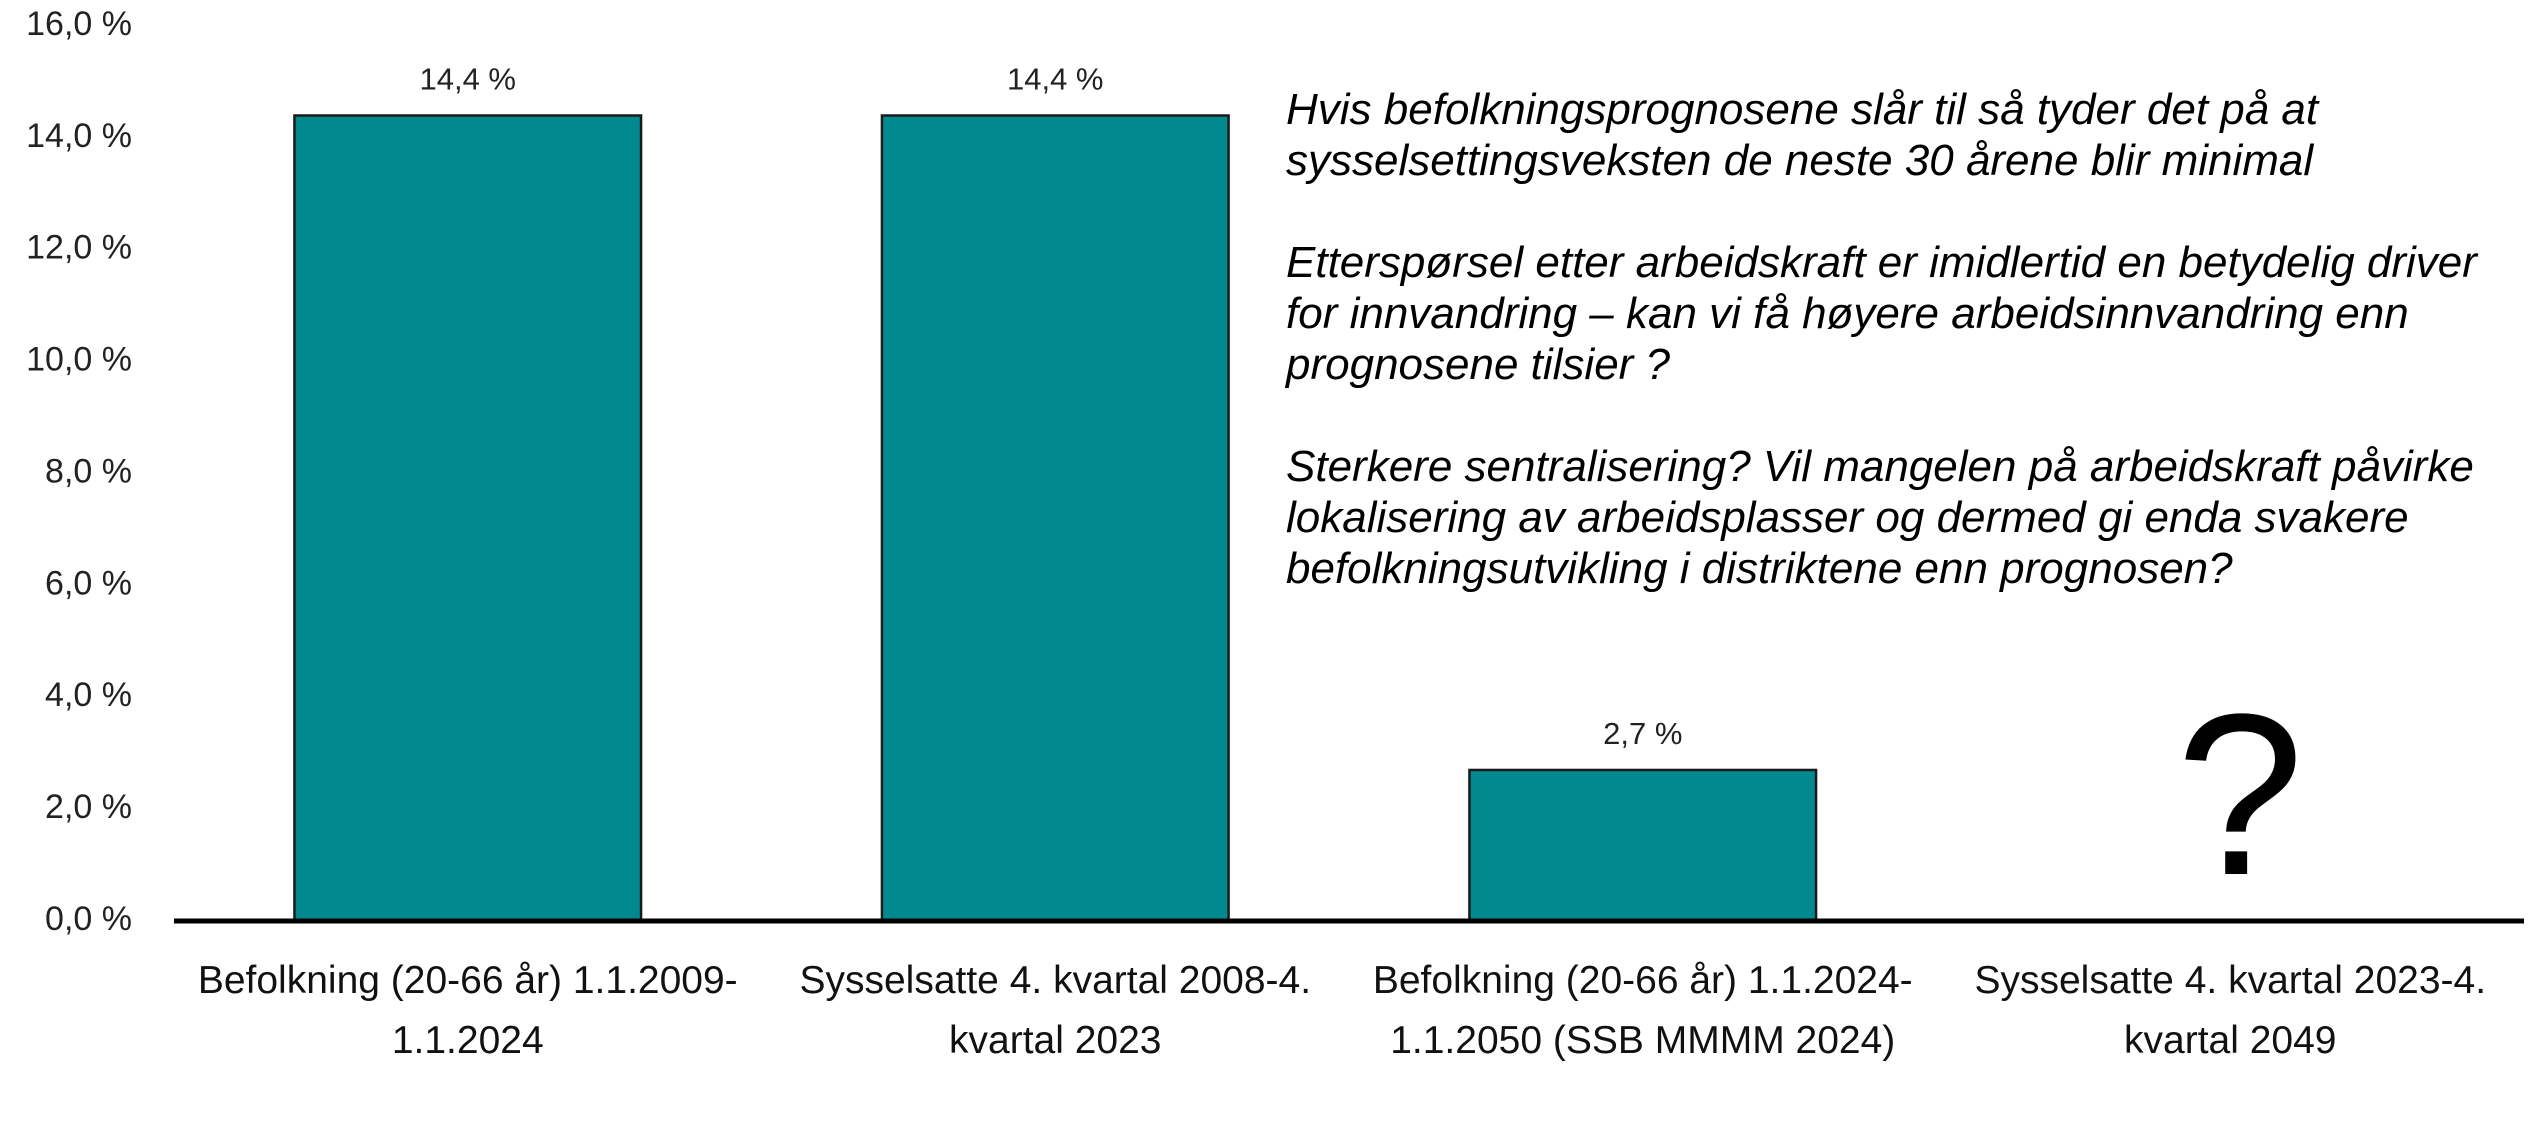 The width and height of the screenshot is (2529, 1122). I want to click on y-tick-label: 12,0 %, so click(79, 248).